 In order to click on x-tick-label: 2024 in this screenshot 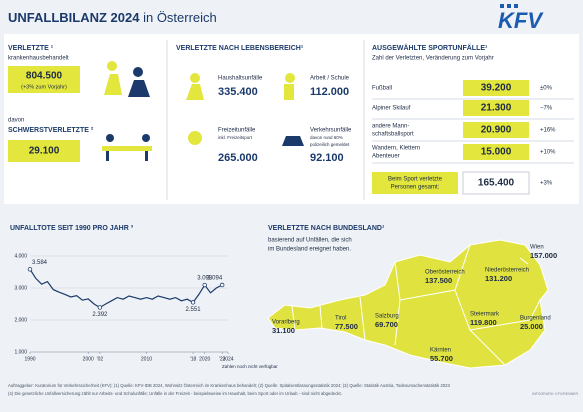, I will do `click(227, 359)`.